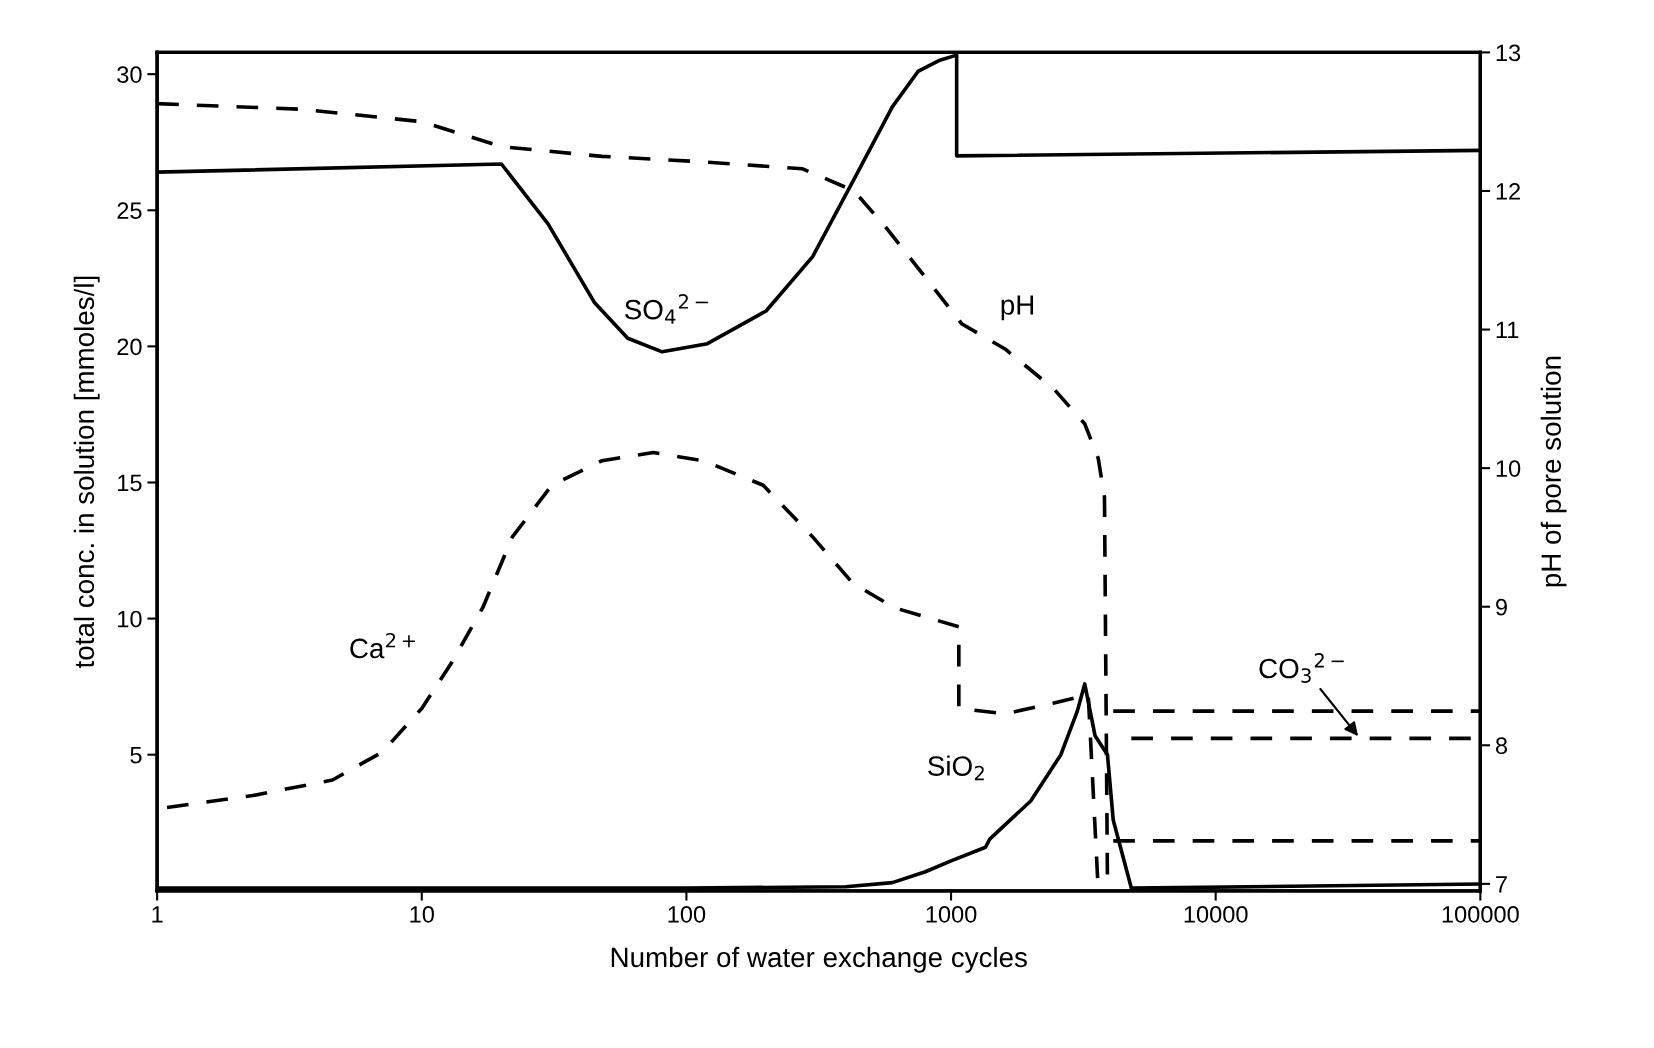  Describe the element at coordinates (956, 768) in the screenshot. I see `series-label: SiO$_{2}$` at that location.